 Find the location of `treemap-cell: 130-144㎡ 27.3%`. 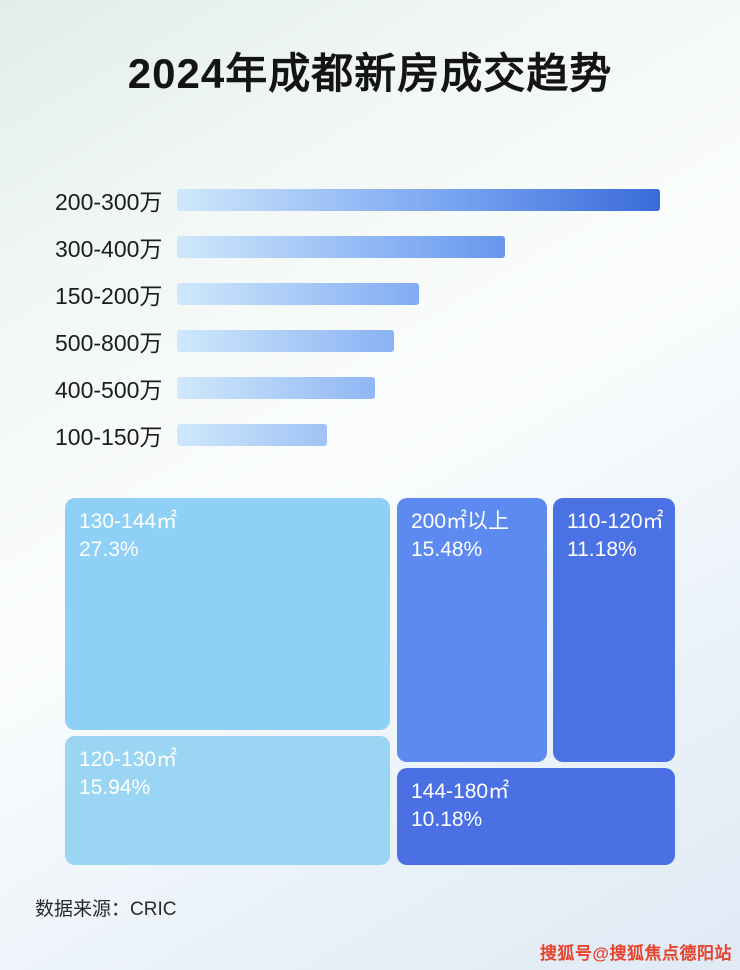

treemap-cell: 130-144㎡ 27.3% is located at coordinates (227, 614).